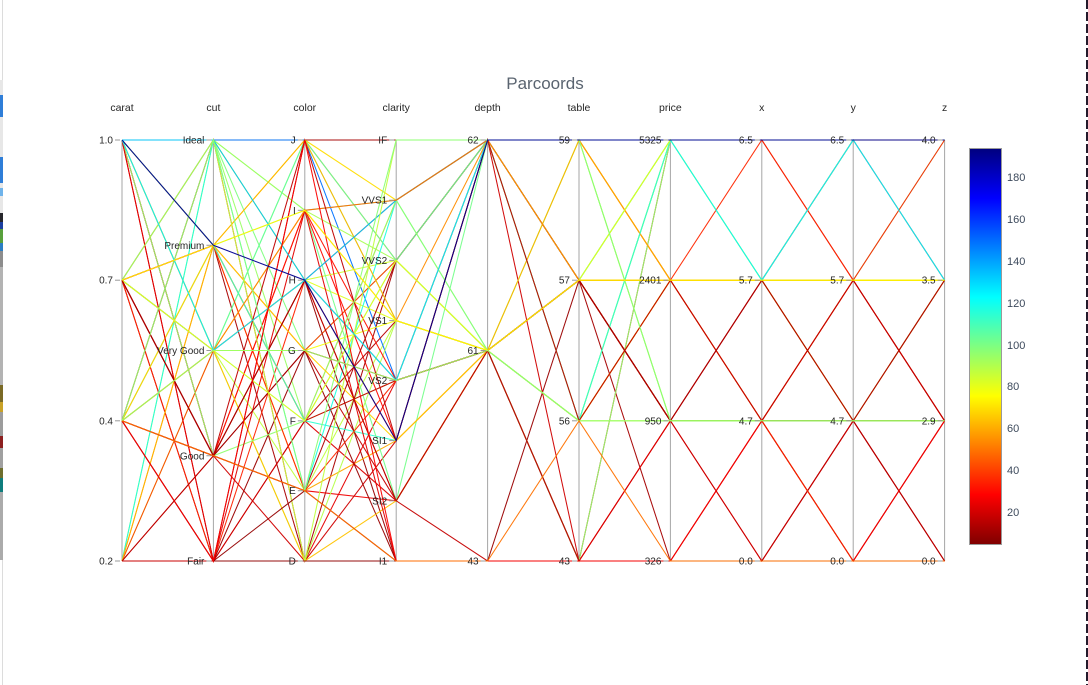  I want to click on tick-label: SI2, so click(379, 501).